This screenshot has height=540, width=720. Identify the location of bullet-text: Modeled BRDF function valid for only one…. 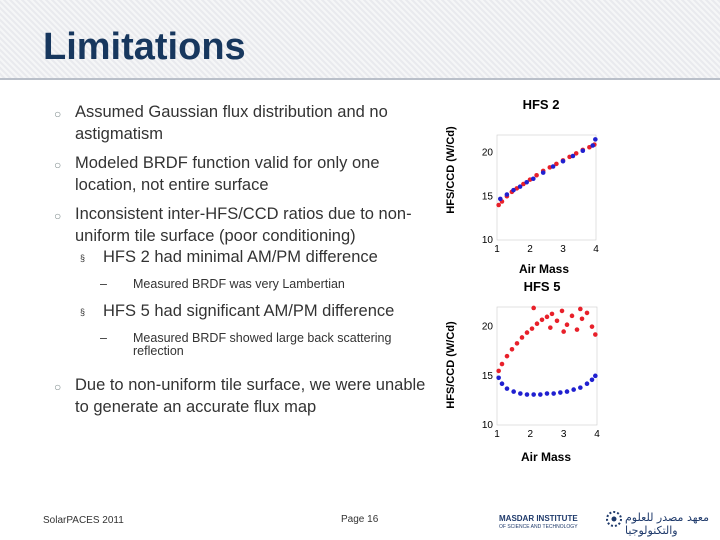
(227, 174).